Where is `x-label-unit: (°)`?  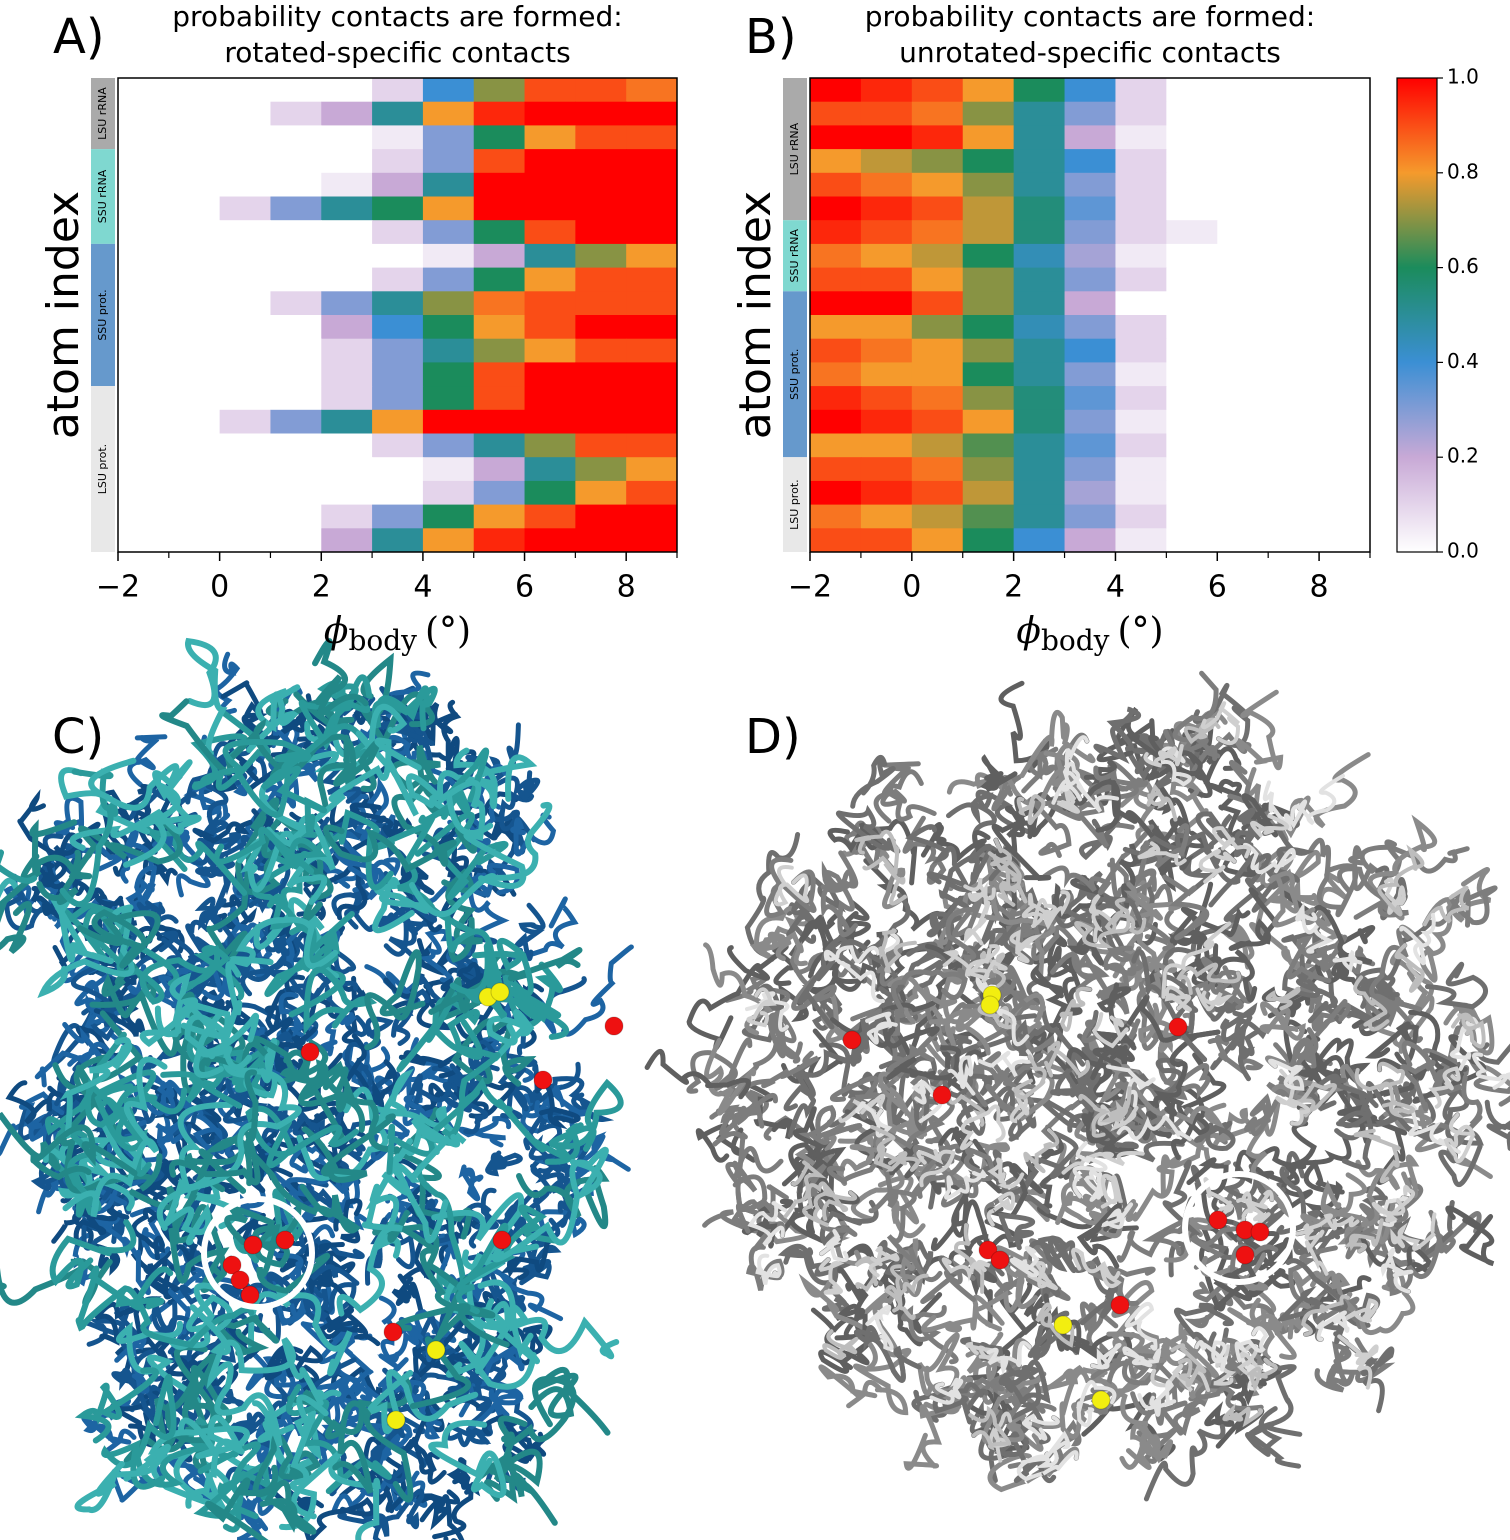 x-label-unit: (°) is located at coordinates (448, 631).